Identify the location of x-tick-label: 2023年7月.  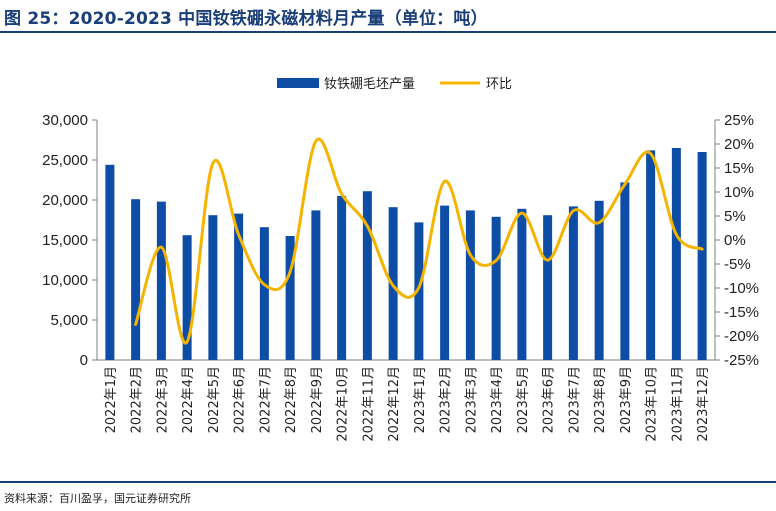
(574, 399).